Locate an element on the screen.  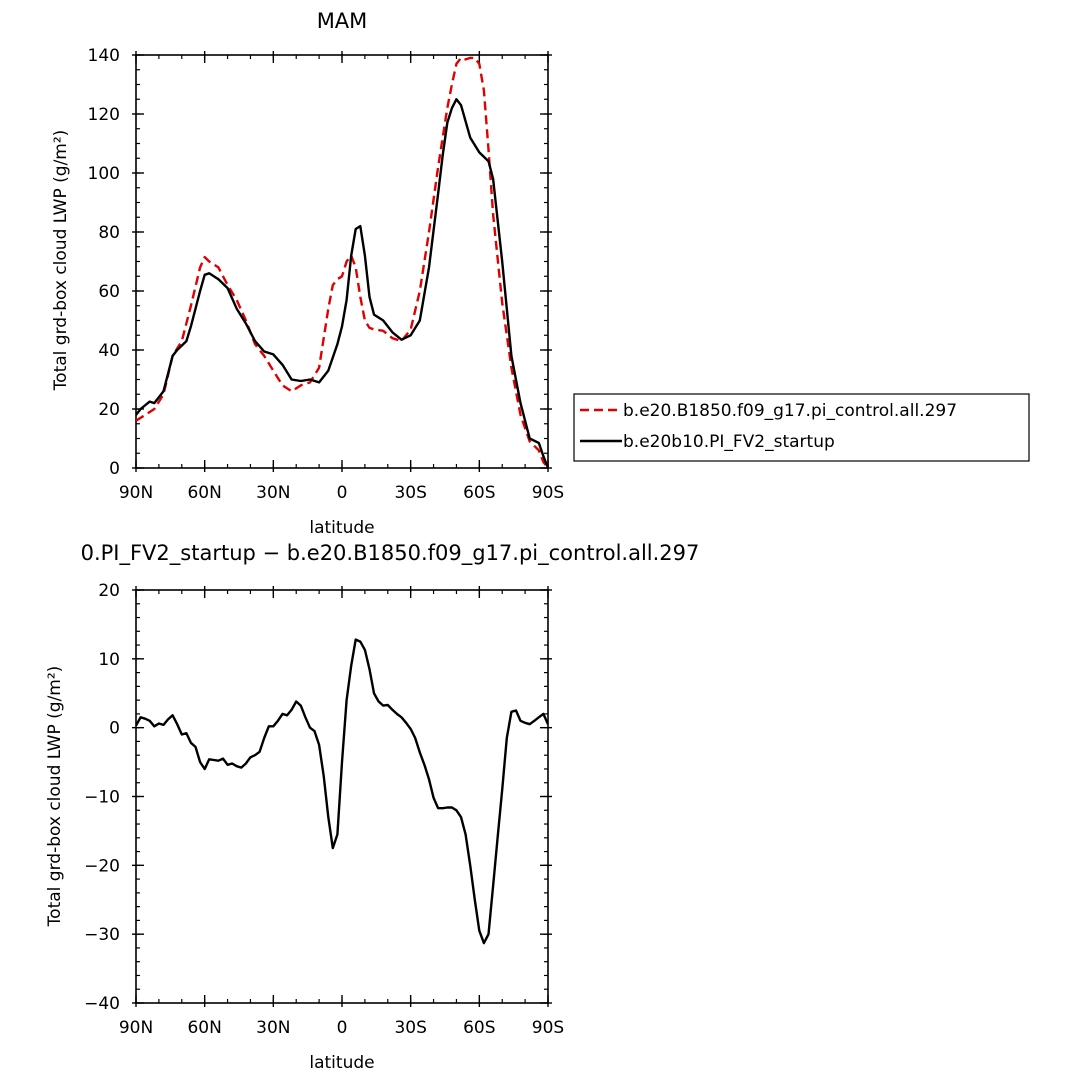
bottom-x-tick-label: 0 is located at coordinates (342, 1028).